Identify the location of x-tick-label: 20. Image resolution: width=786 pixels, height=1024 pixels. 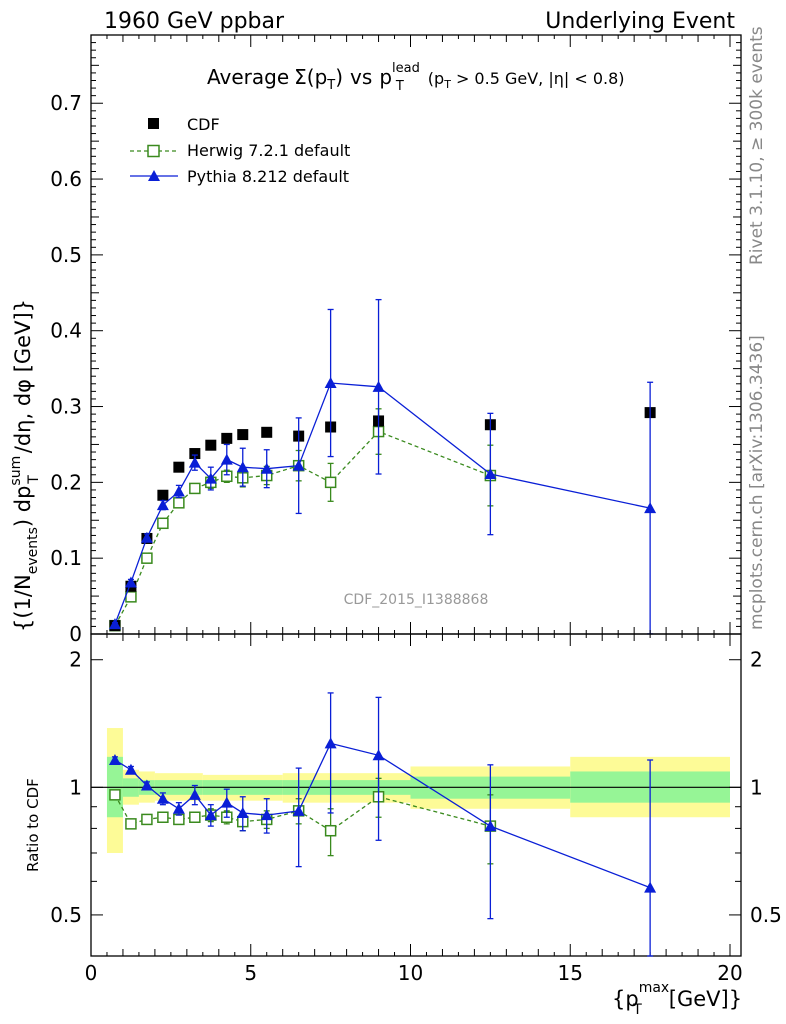
(729, 973).